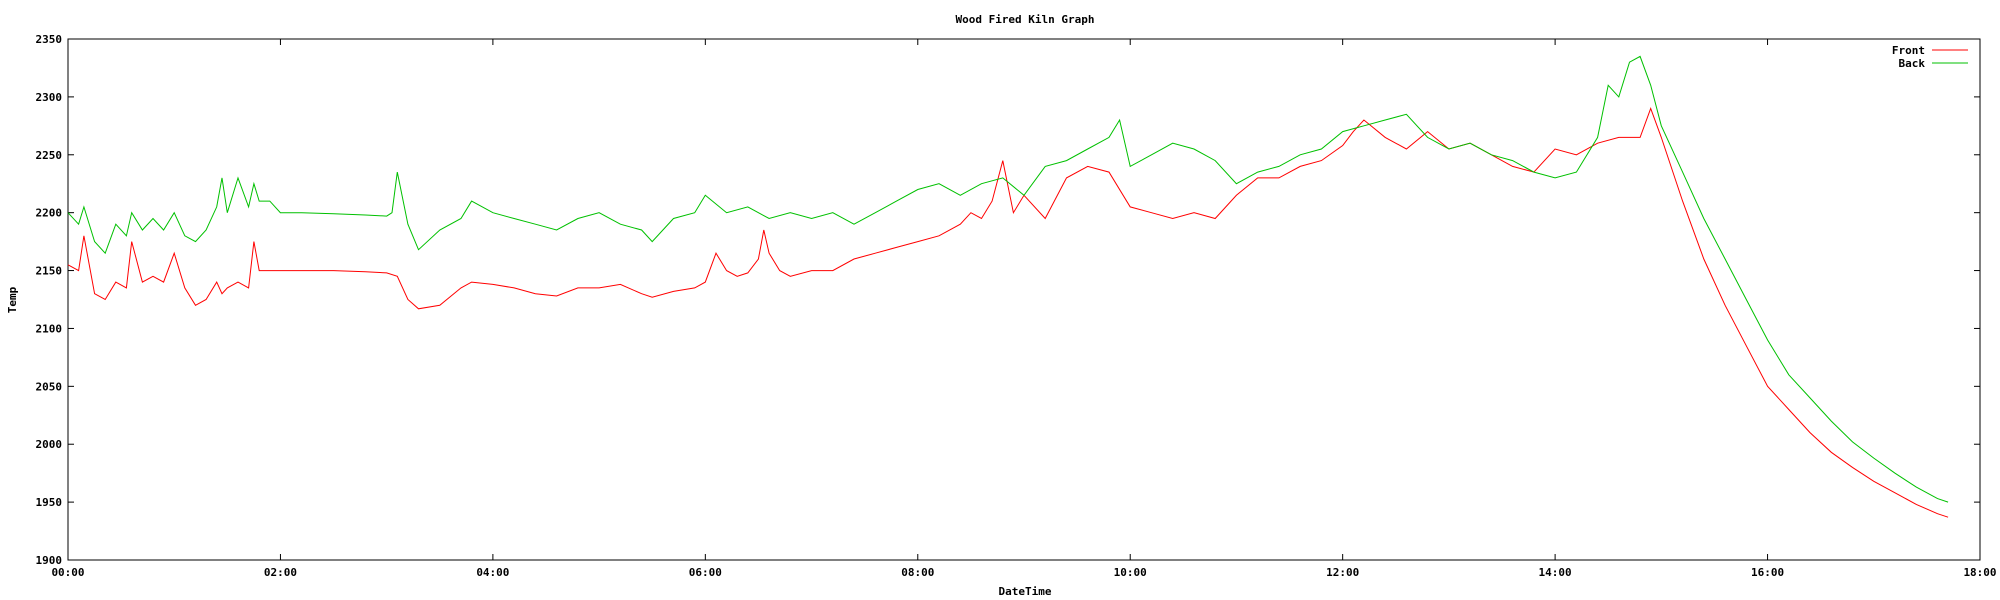 The width and height of the screenshot is (2000, 600). Describe the element at coordinates (1130, 572) in the screenshot. I see `x-tick-label: 10:00` at that location.